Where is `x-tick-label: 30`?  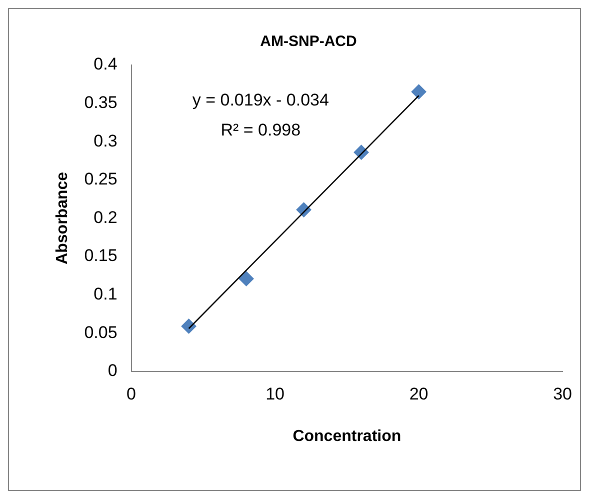
x-tick-label: 30 is located at coordinates (562, 394).